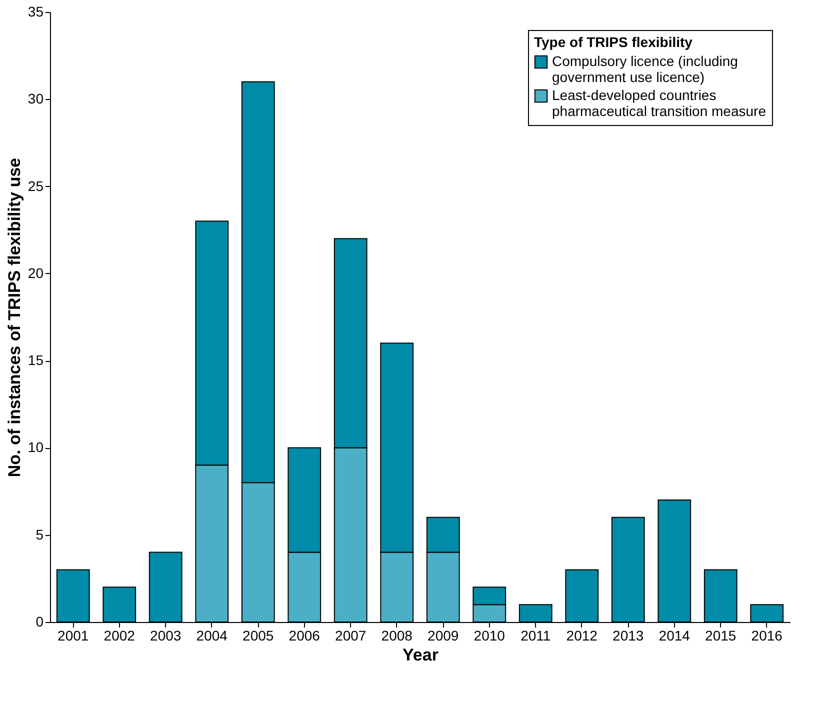 The width and height of the screenshot is (836, 706). What do you see at coordinates (659, 103) in the screenshot?
I see `legend-label: Least-developed countries pharmaceutical transition measure` at bounding box center [659, 103].